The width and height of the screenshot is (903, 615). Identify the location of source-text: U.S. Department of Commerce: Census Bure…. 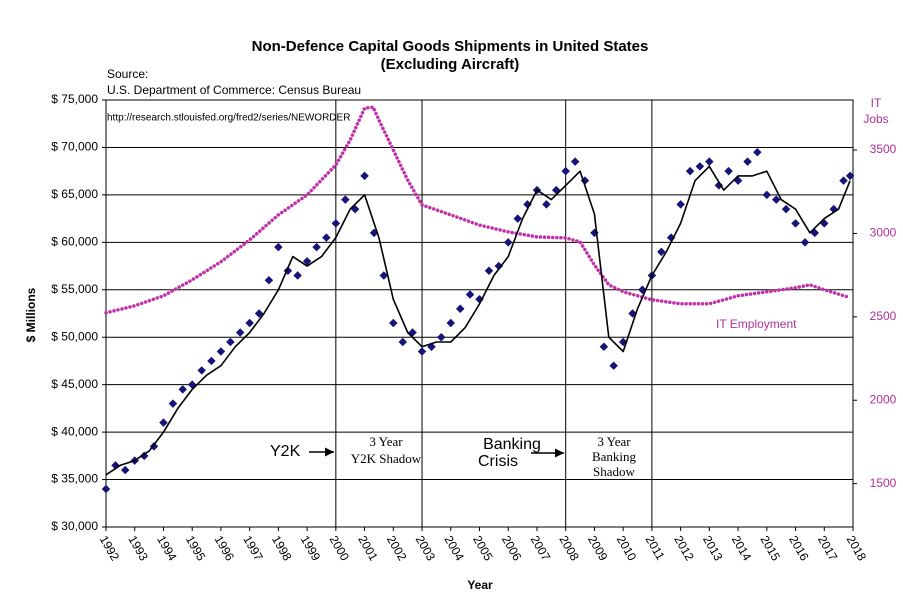
(234, 90).